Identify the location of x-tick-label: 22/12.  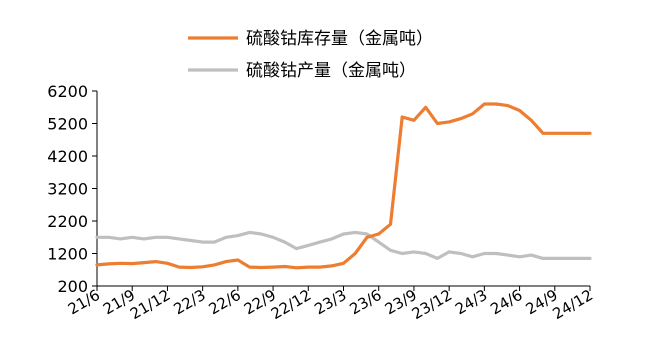
(291, 304).